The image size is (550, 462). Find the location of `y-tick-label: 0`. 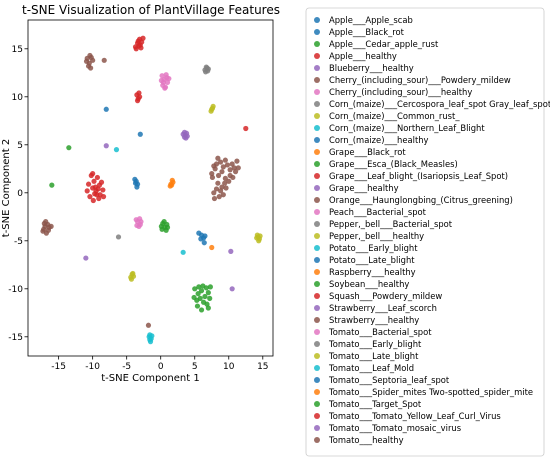

y-tick-label: 0 is located at coordinates (20, 194).